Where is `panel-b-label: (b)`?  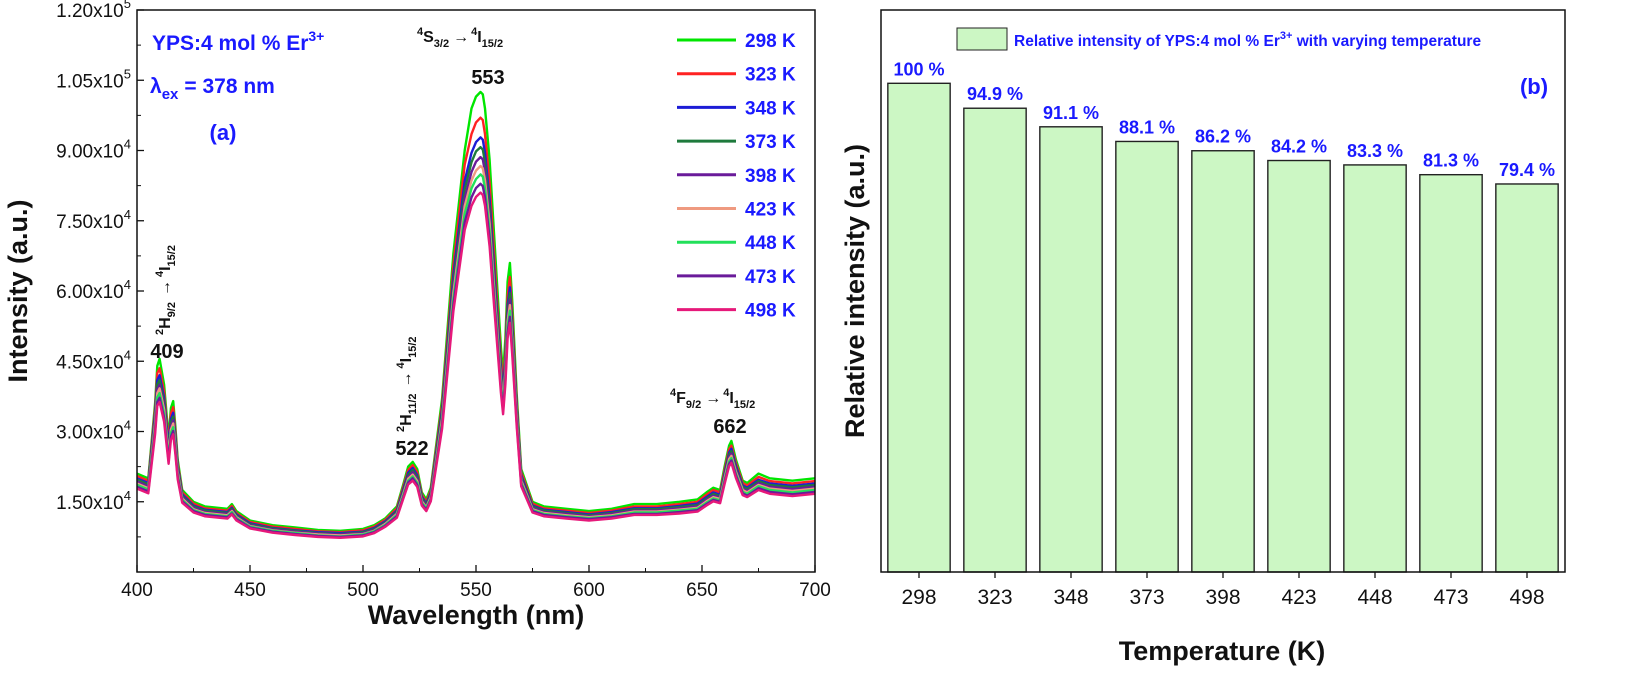
panel-b-label: (b) is located at coordinates (1534, 86).